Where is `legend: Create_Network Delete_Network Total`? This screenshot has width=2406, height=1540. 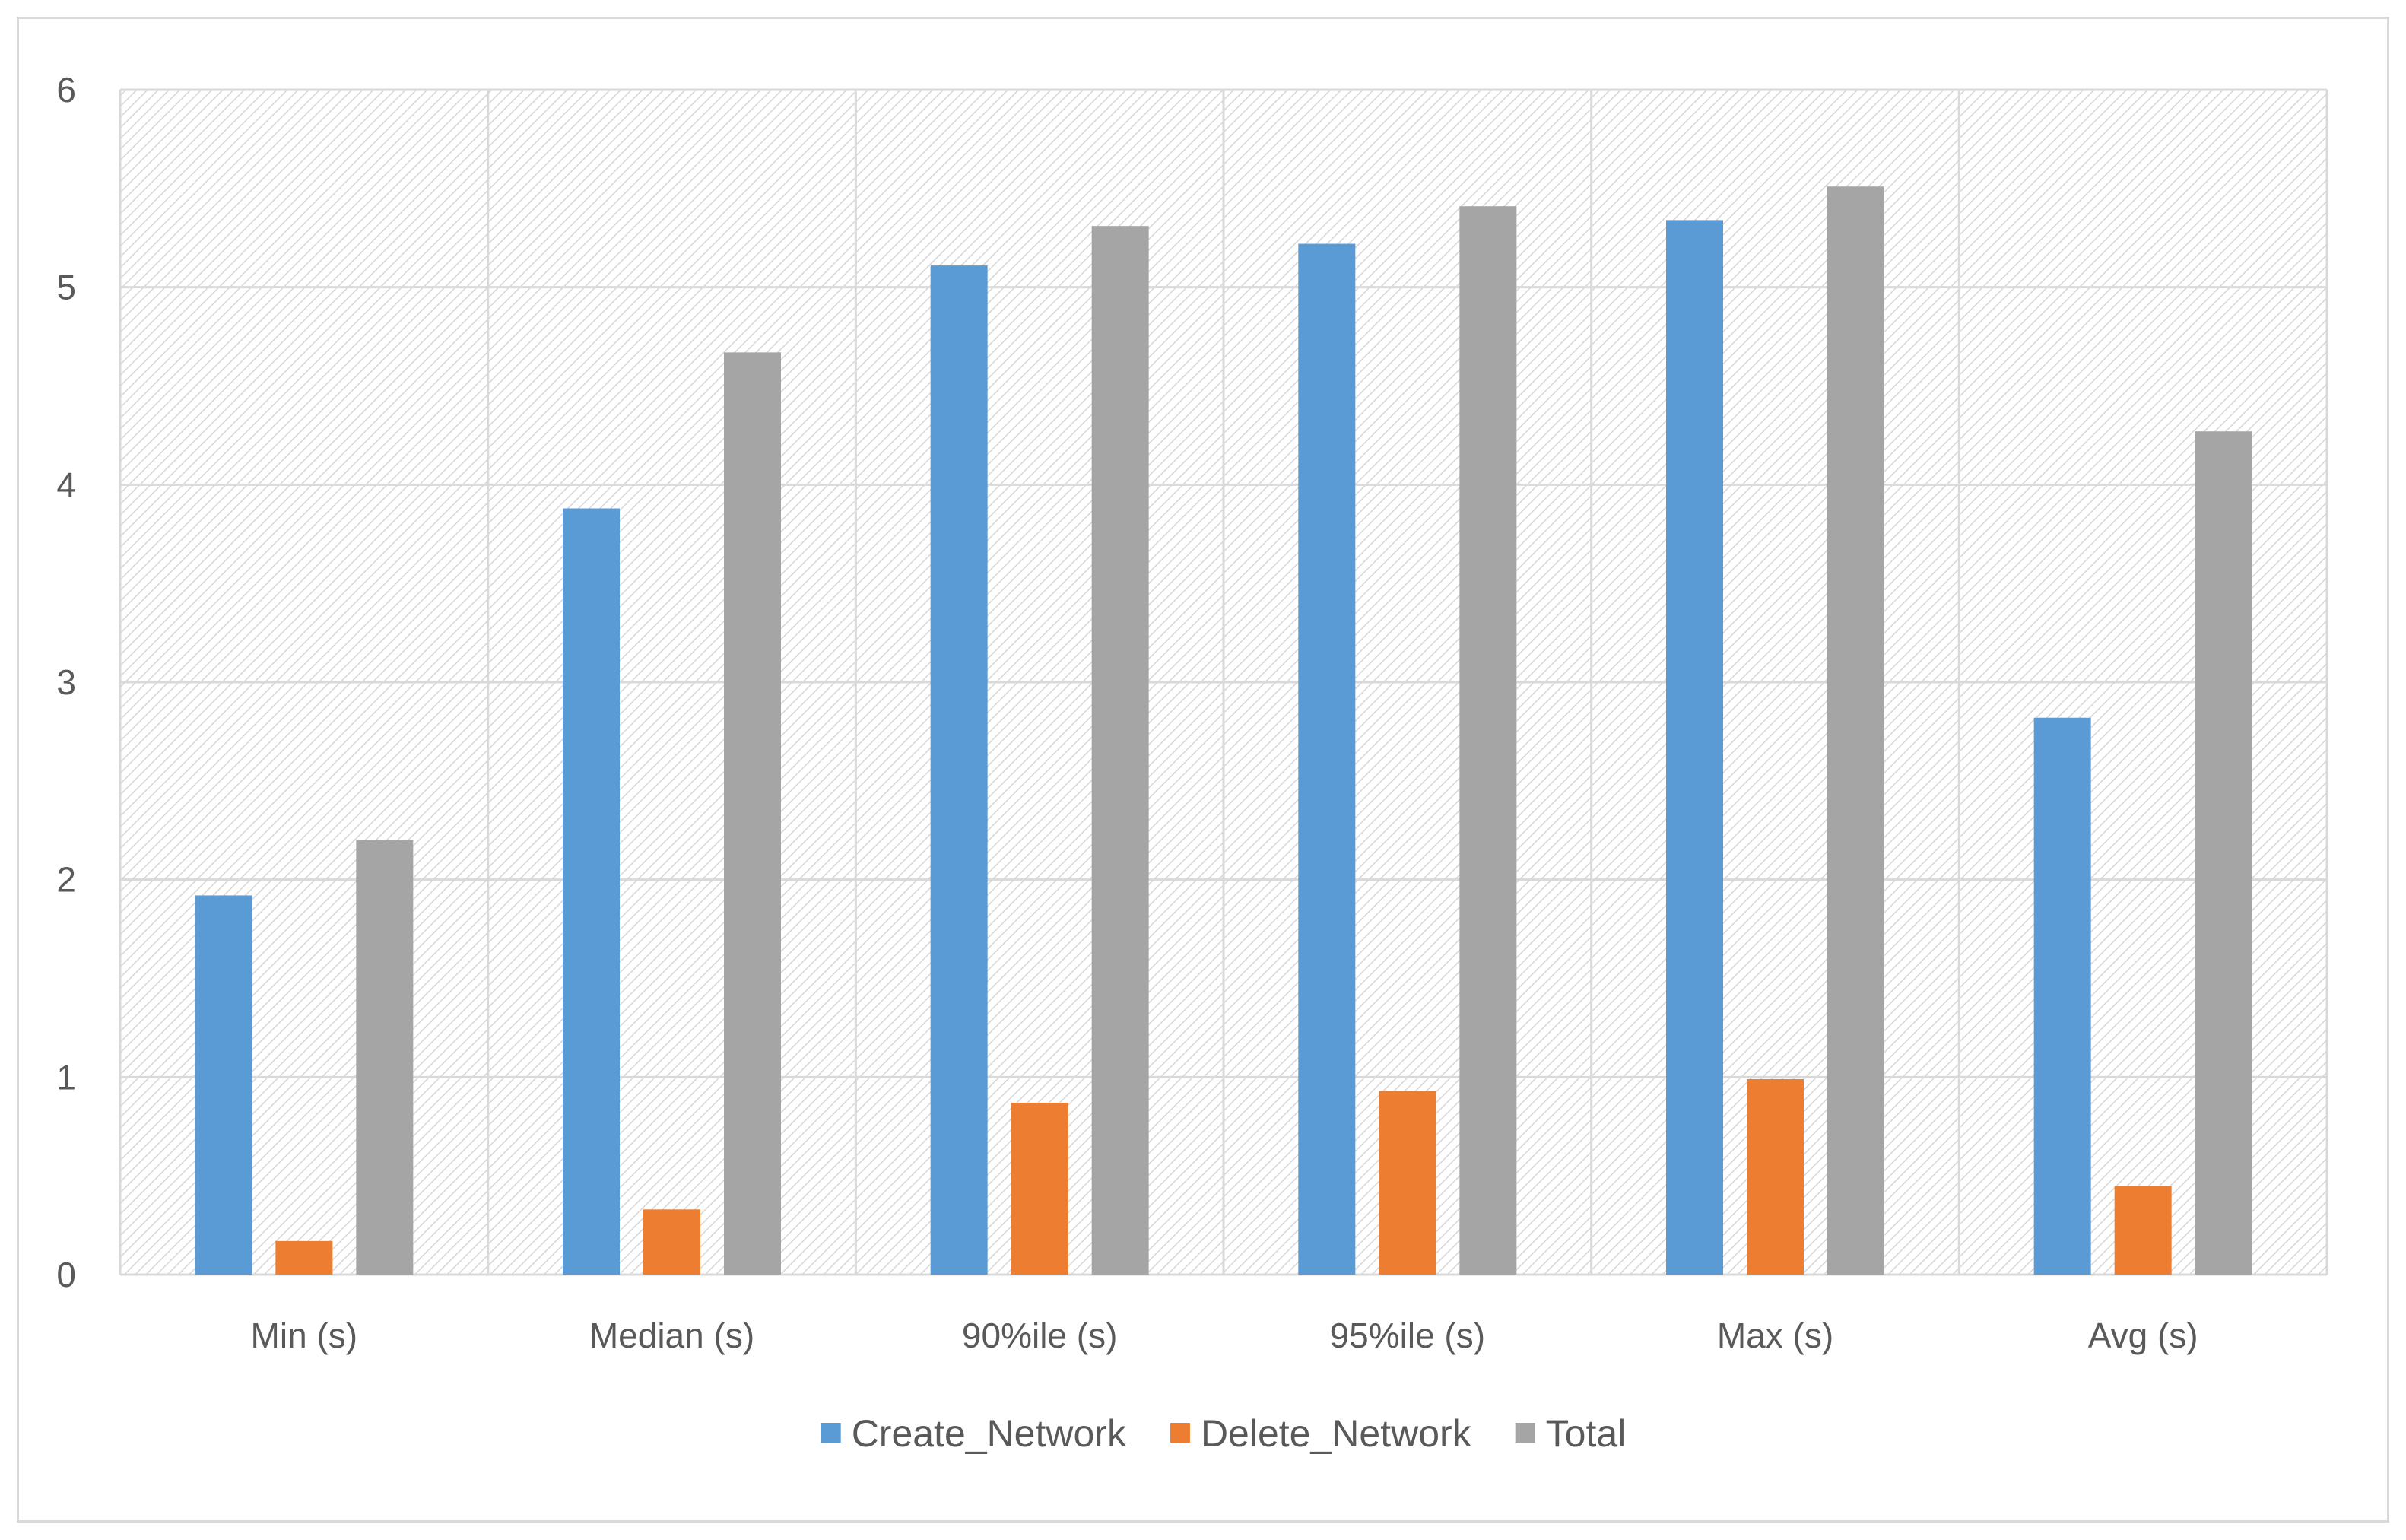
legend: Create_Network Delete_Network Total is located at coordinates (1224, 1433).